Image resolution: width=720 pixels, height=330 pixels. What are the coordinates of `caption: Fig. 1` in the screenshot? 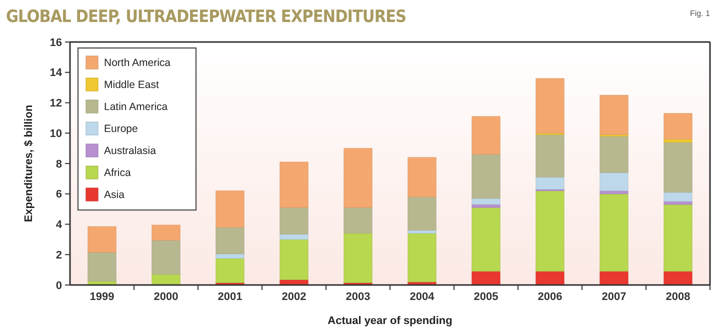 It's located at (700, 13).